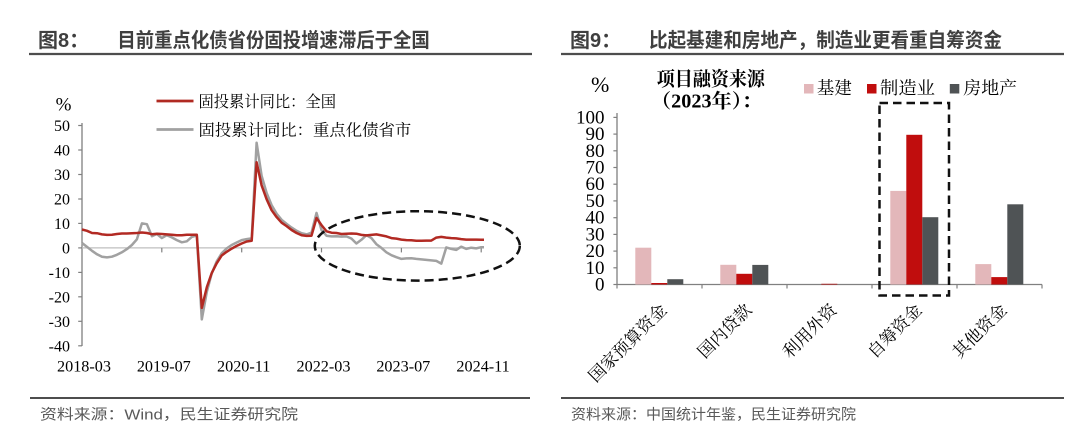  What do you see at coordinates (268, 102) in the screenshot?
I see `svg-text: 固投累计同比：全国` at bounding box center [268, 102].